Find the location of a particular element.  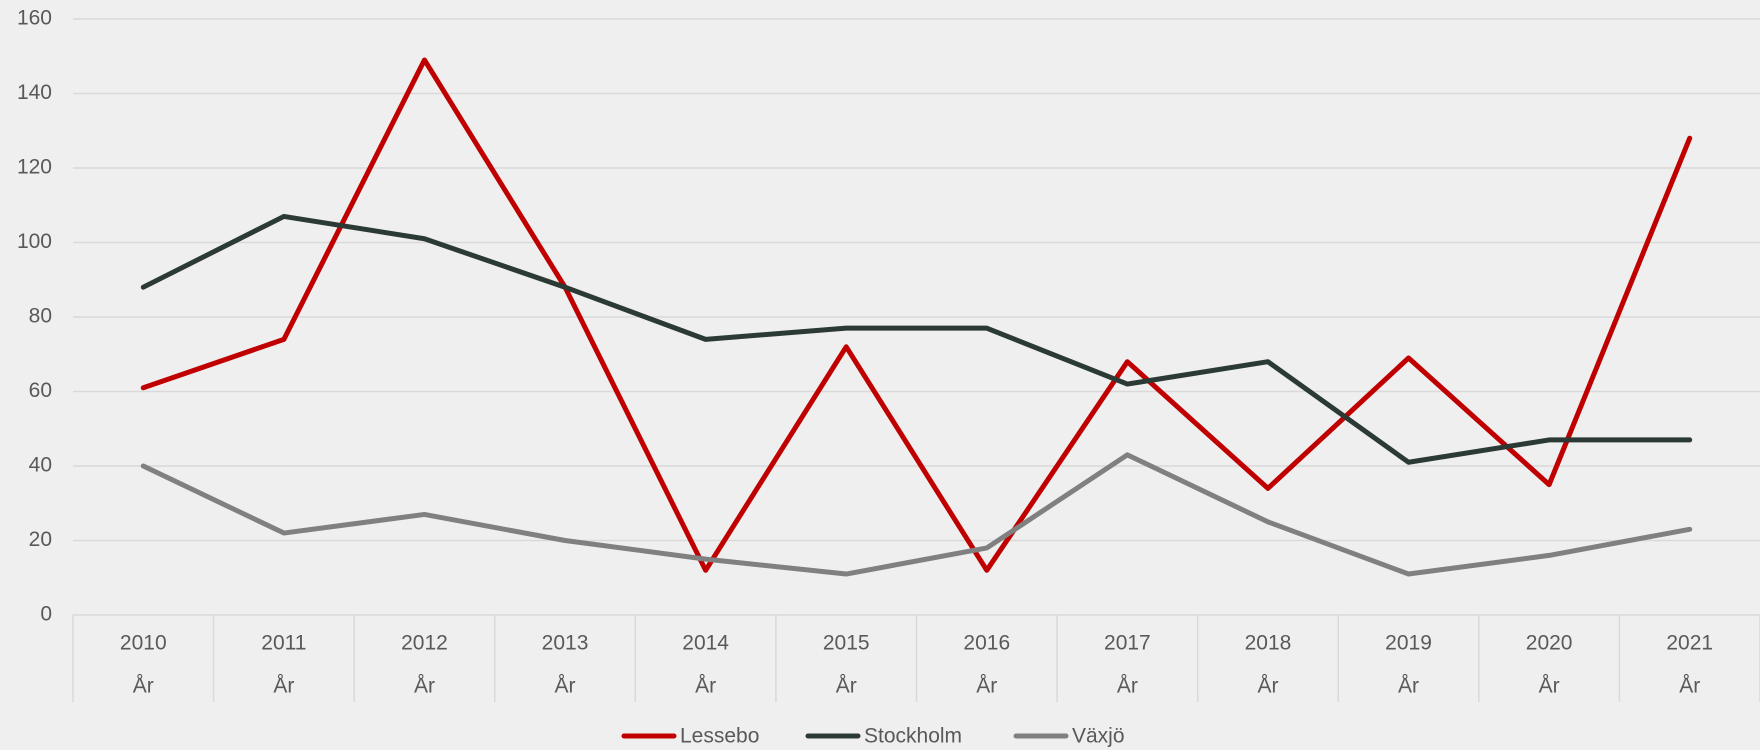

x-tick-label: 2010 is located at coordinates (143, 643).